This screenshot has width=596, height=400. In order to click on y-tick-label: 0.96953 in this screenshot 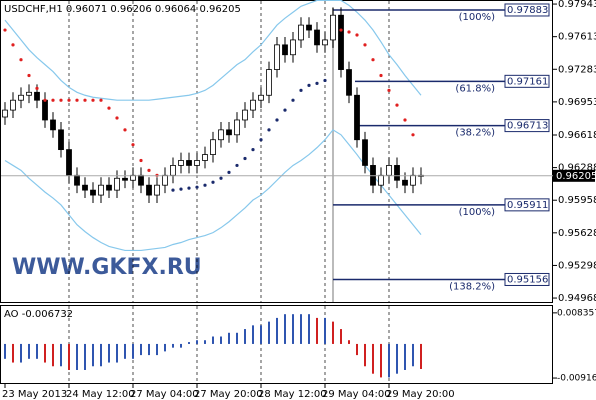, I will do `click(577, 102)`.